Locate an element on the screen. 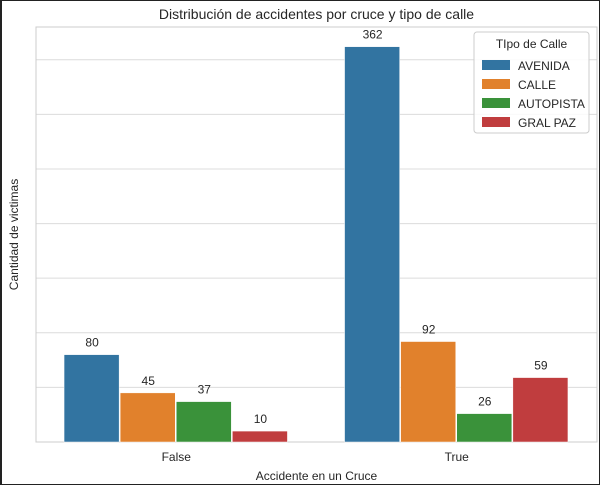 This screenshot has height=487, width=602. bar-calle-false is located at coordinates (147, 417).